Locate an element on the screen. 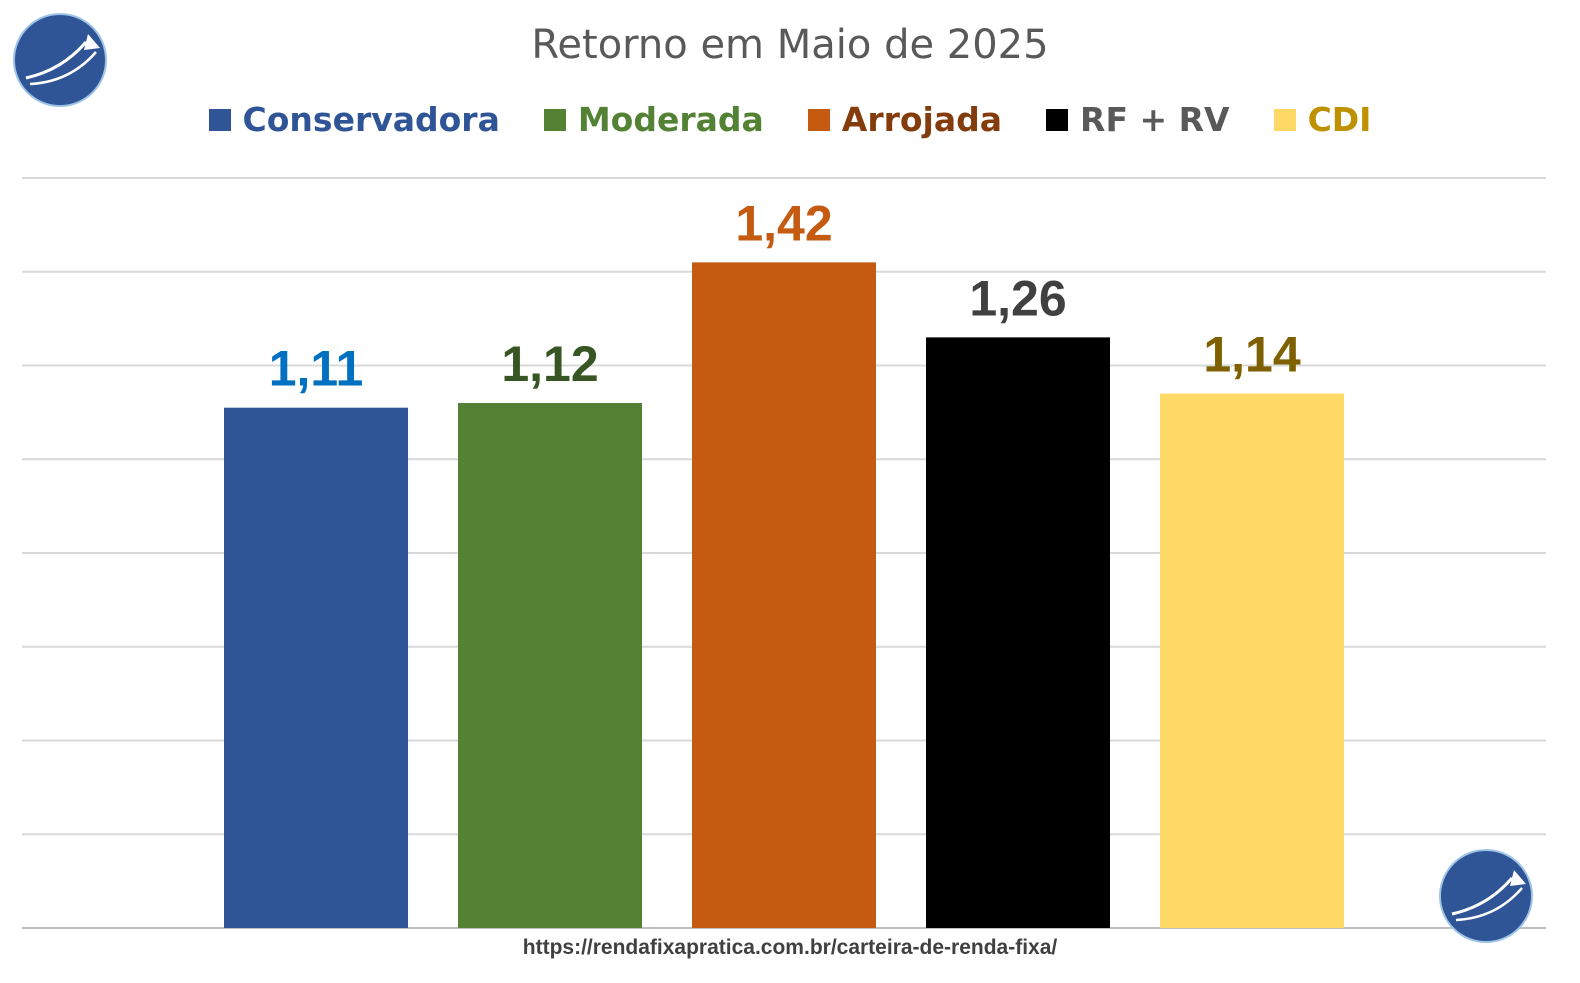 The width and height of the screenshot is (1580, 983). data-label: 1,42 is located at coordinates (783, 223).